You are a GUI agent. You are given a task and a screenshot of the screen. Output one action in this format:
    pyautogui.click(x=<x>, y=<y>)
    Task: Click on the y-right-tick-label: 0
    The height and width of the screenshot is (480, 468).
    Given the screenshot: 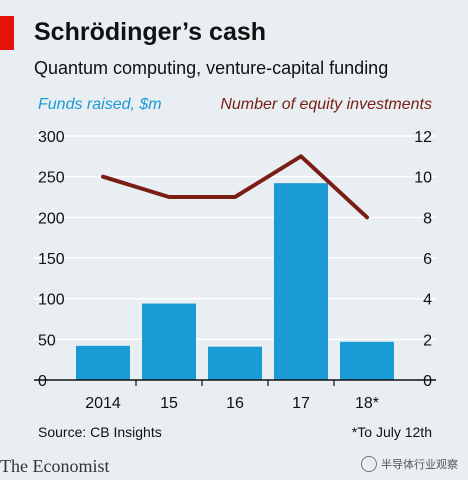 What is the action you would take?
    pyautogui.click(x=427, y=381)
    